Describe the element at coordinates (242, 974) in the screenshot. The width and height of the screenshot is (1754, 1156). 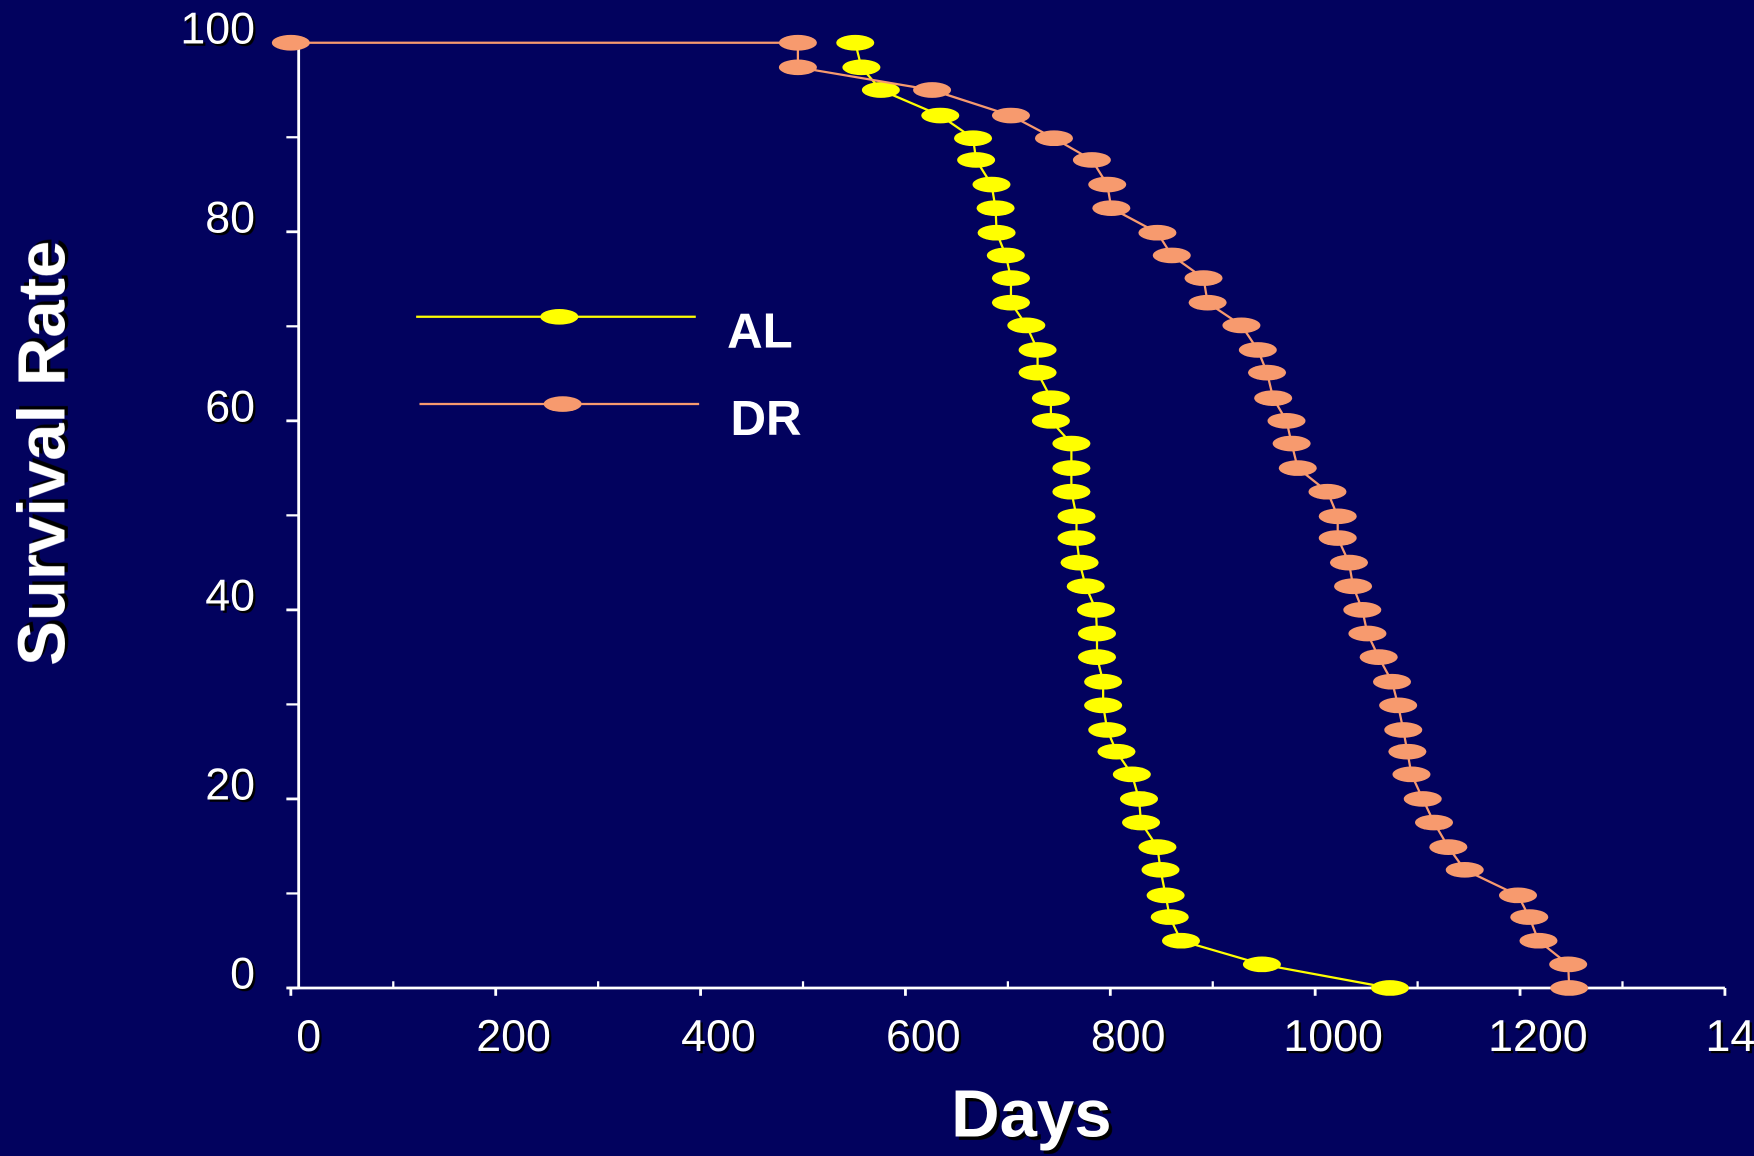
I see `y-tick-label: 0` at that location.